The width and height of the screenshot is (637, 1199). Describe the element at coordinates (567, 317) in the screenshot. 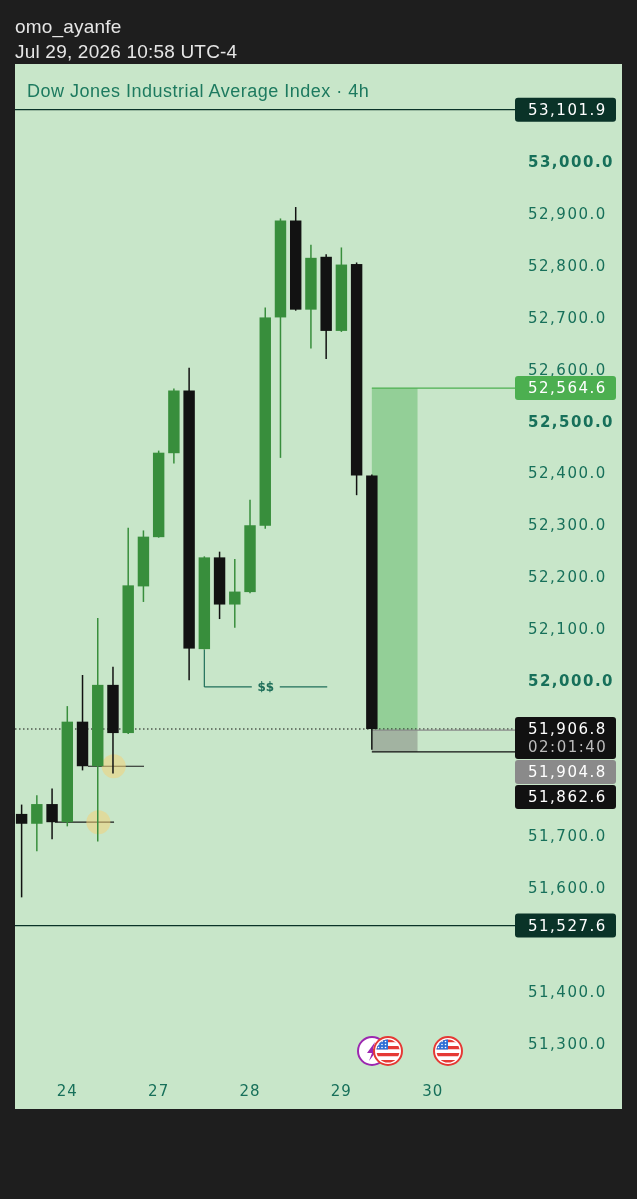

I see `y-tick-label: 52,700.0` at that location.